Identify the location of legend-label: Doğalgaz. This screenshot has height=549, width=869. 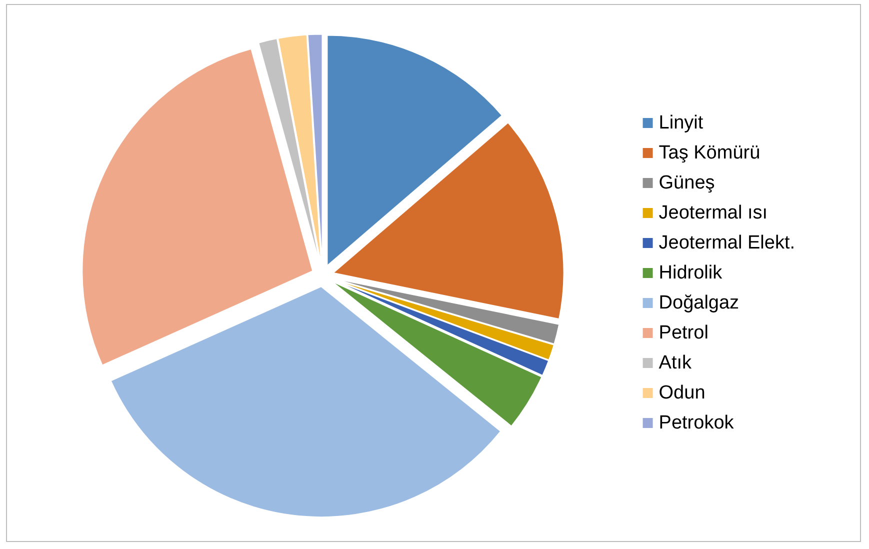
(699, 303).